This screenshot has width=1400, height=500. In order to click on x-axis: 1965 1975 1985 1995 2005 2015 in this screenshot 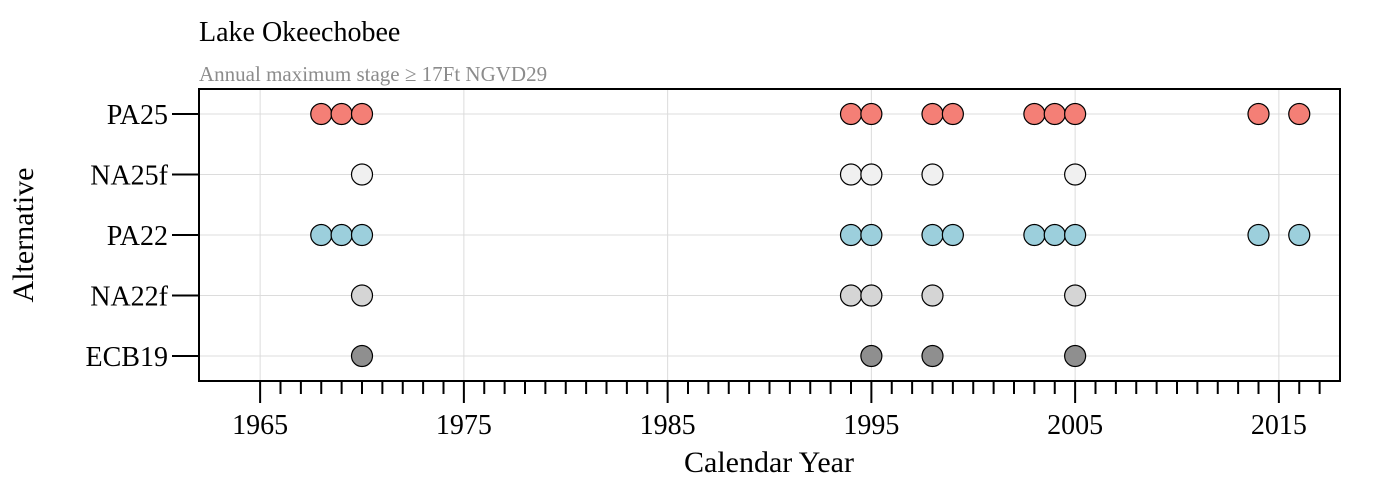, I will do `click(776, 410)`.